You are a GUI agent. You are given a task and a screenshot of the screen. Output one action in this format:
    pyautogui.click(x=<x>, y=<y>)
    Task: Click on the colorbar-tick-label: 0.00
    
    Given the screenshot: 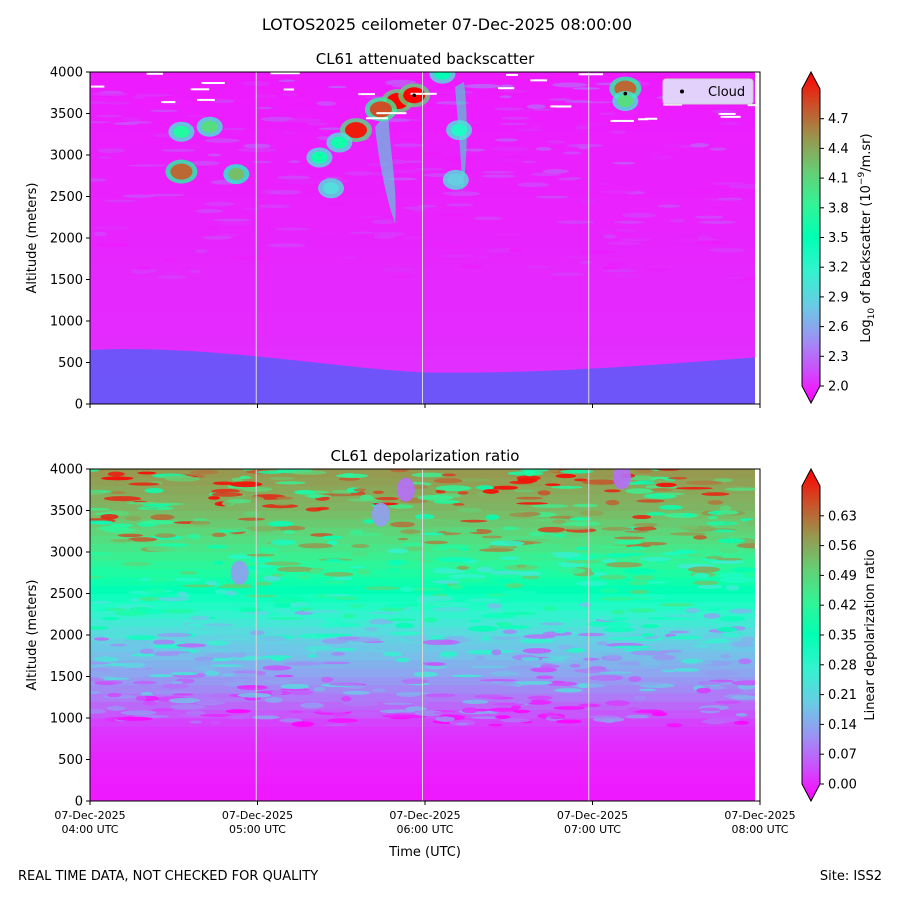 What is the action you would take?
    pyautogui.click(x=842, y=785)
    